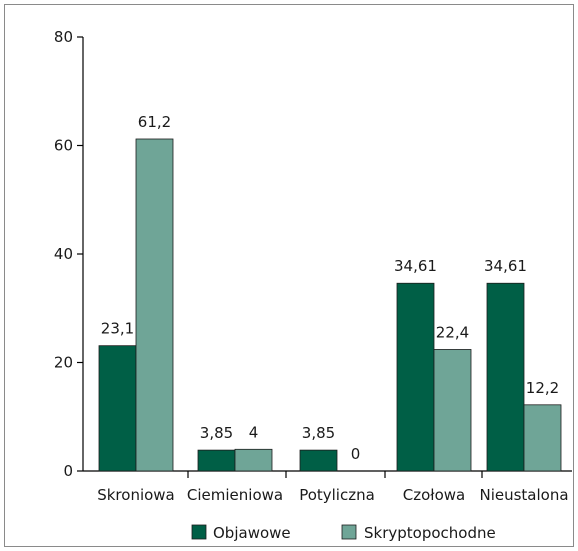  I want to click on data-label: 0, so click(356, 454).